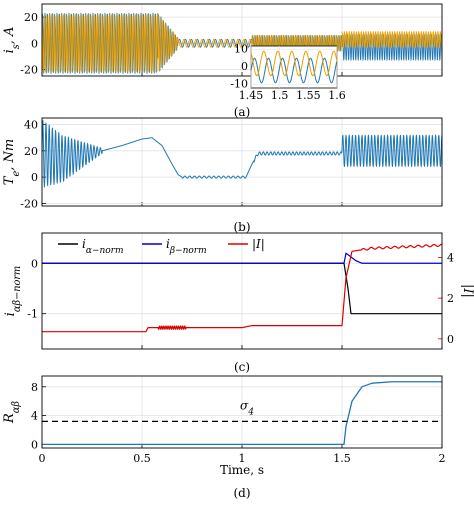 This screenshot has height=507, width=474. I want to click on y-axis-label: Te, Nm, so click(12, 162).